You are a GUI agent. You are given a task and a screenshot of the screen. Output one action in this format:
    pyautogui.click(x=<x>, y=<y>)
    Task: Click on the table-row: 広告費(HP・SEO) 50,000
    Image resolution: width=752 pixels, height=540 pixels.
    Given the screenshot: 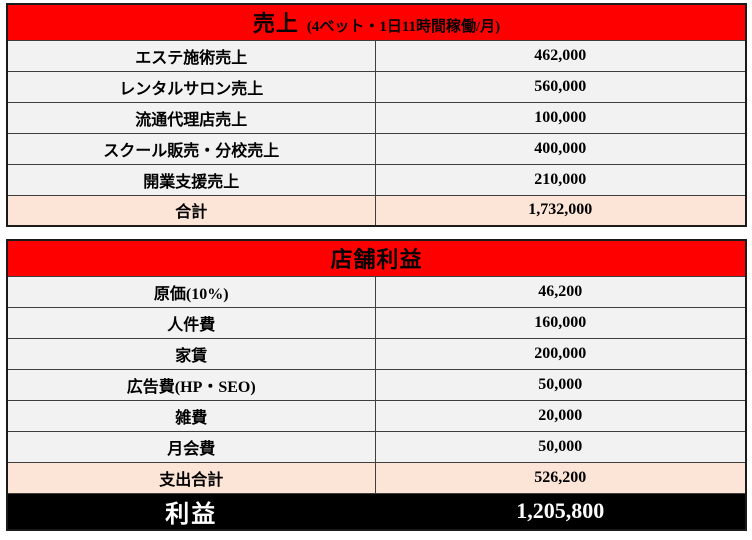 What is the action you would take?
    pyautogui.click(x=376, y=384)
    